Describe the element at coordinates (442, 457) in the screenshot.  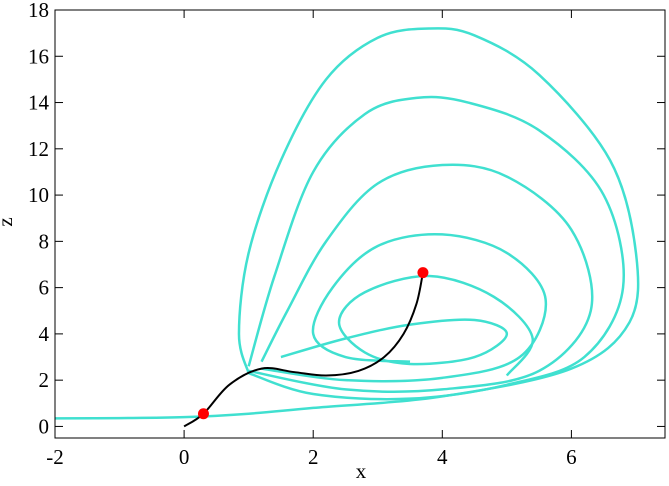
I see `x-tick-label: 4` at that location.